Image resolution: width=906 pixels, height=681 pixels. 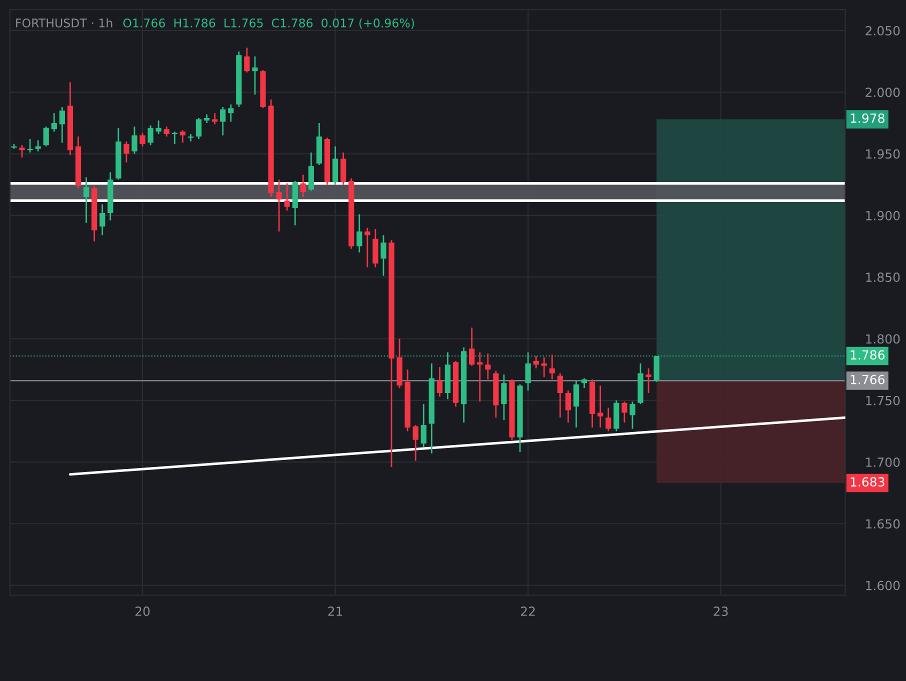 What do you see at coordinates (867, 118) in the screenshot?
I see `band-label: 1.978` at bounding box center [867, 118].